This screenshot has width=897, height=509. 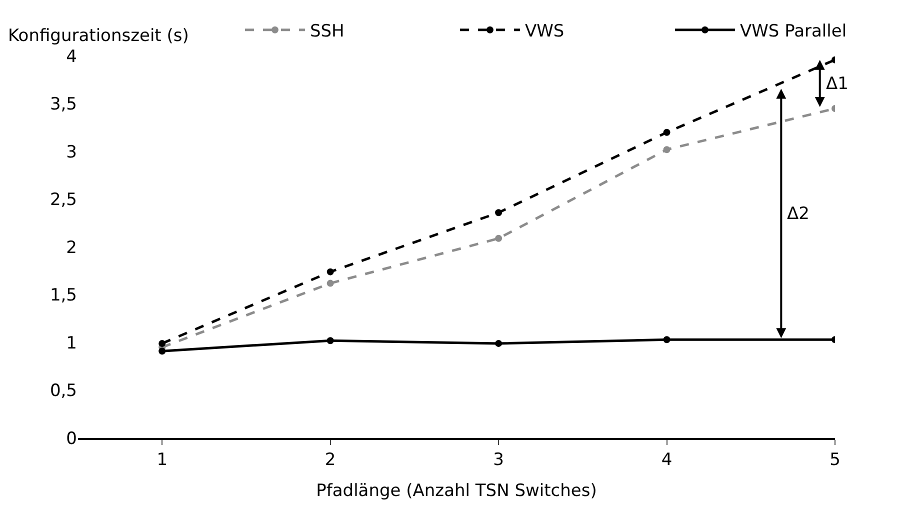 I want to click on y-tick-label: 4, so click(x=71, y=56).